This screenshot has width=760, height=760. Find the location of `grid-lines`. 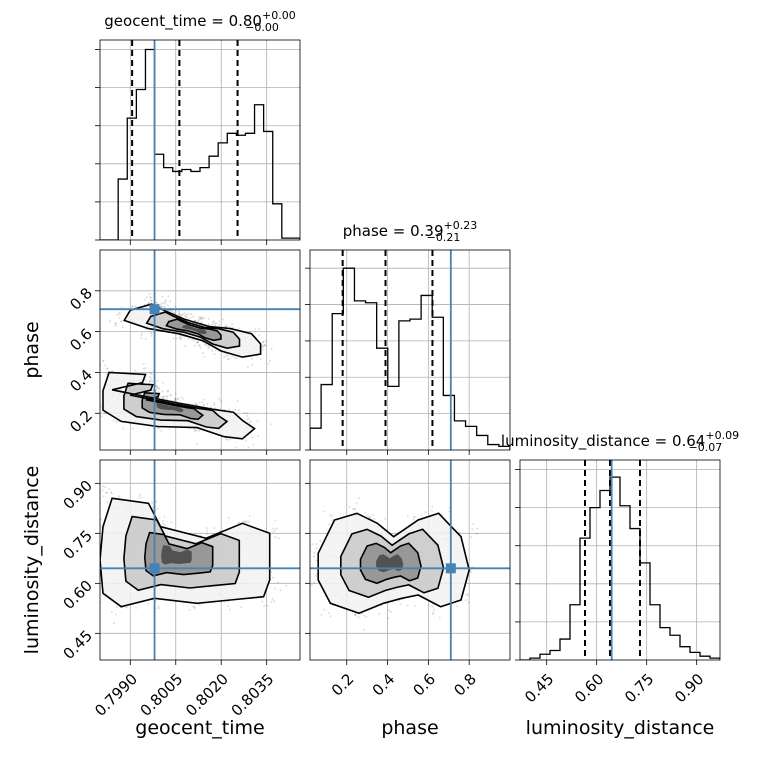

grid-lines is located at coordinates (200, 140).